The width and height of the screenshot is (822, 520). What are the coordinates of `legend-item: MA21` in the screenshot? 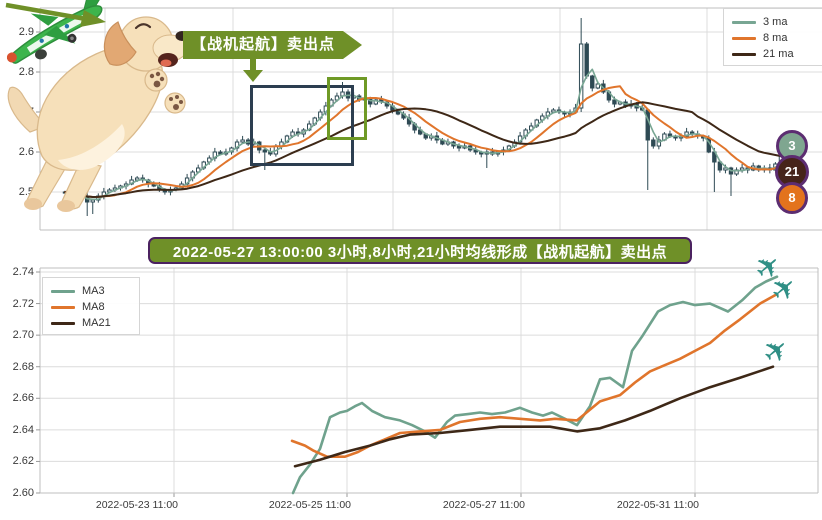 It's located at (91, 323).